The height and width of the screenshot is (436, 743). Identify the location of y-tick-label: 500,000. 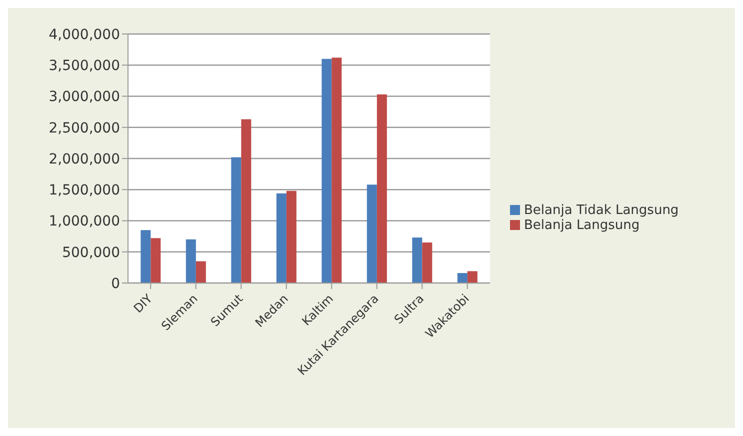
(91, 252).